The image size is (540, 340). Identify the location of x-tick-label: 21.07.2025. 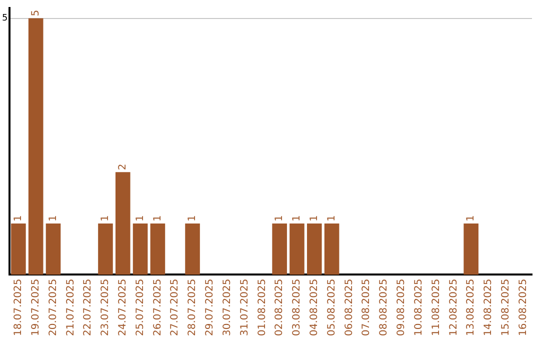
(70, 307).